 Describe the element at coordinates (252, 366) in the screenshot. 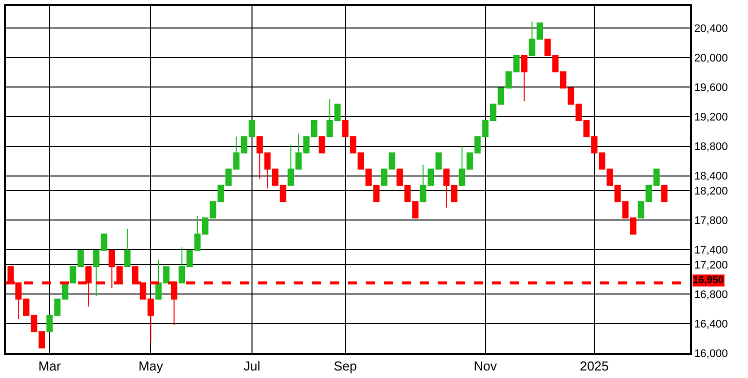

I see `x-tick-label: Jul` at that location.